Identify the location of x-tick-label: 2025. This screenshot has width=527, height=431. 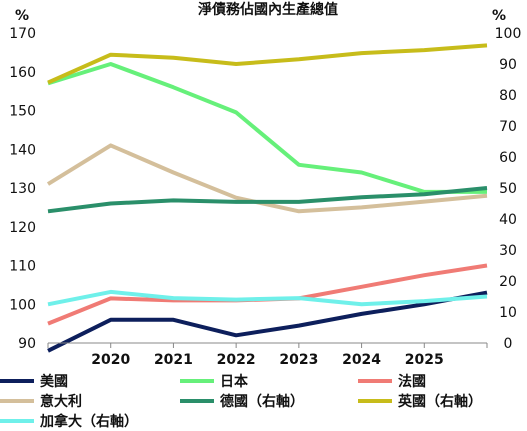
(424, 360).